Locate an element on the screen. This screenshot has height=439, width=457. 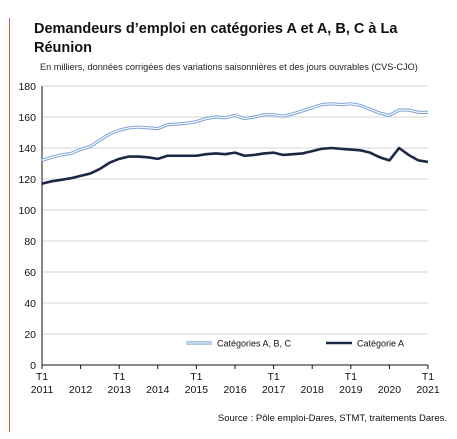
x-tick-label-year: 2016 is located at coordinates (235, 390).